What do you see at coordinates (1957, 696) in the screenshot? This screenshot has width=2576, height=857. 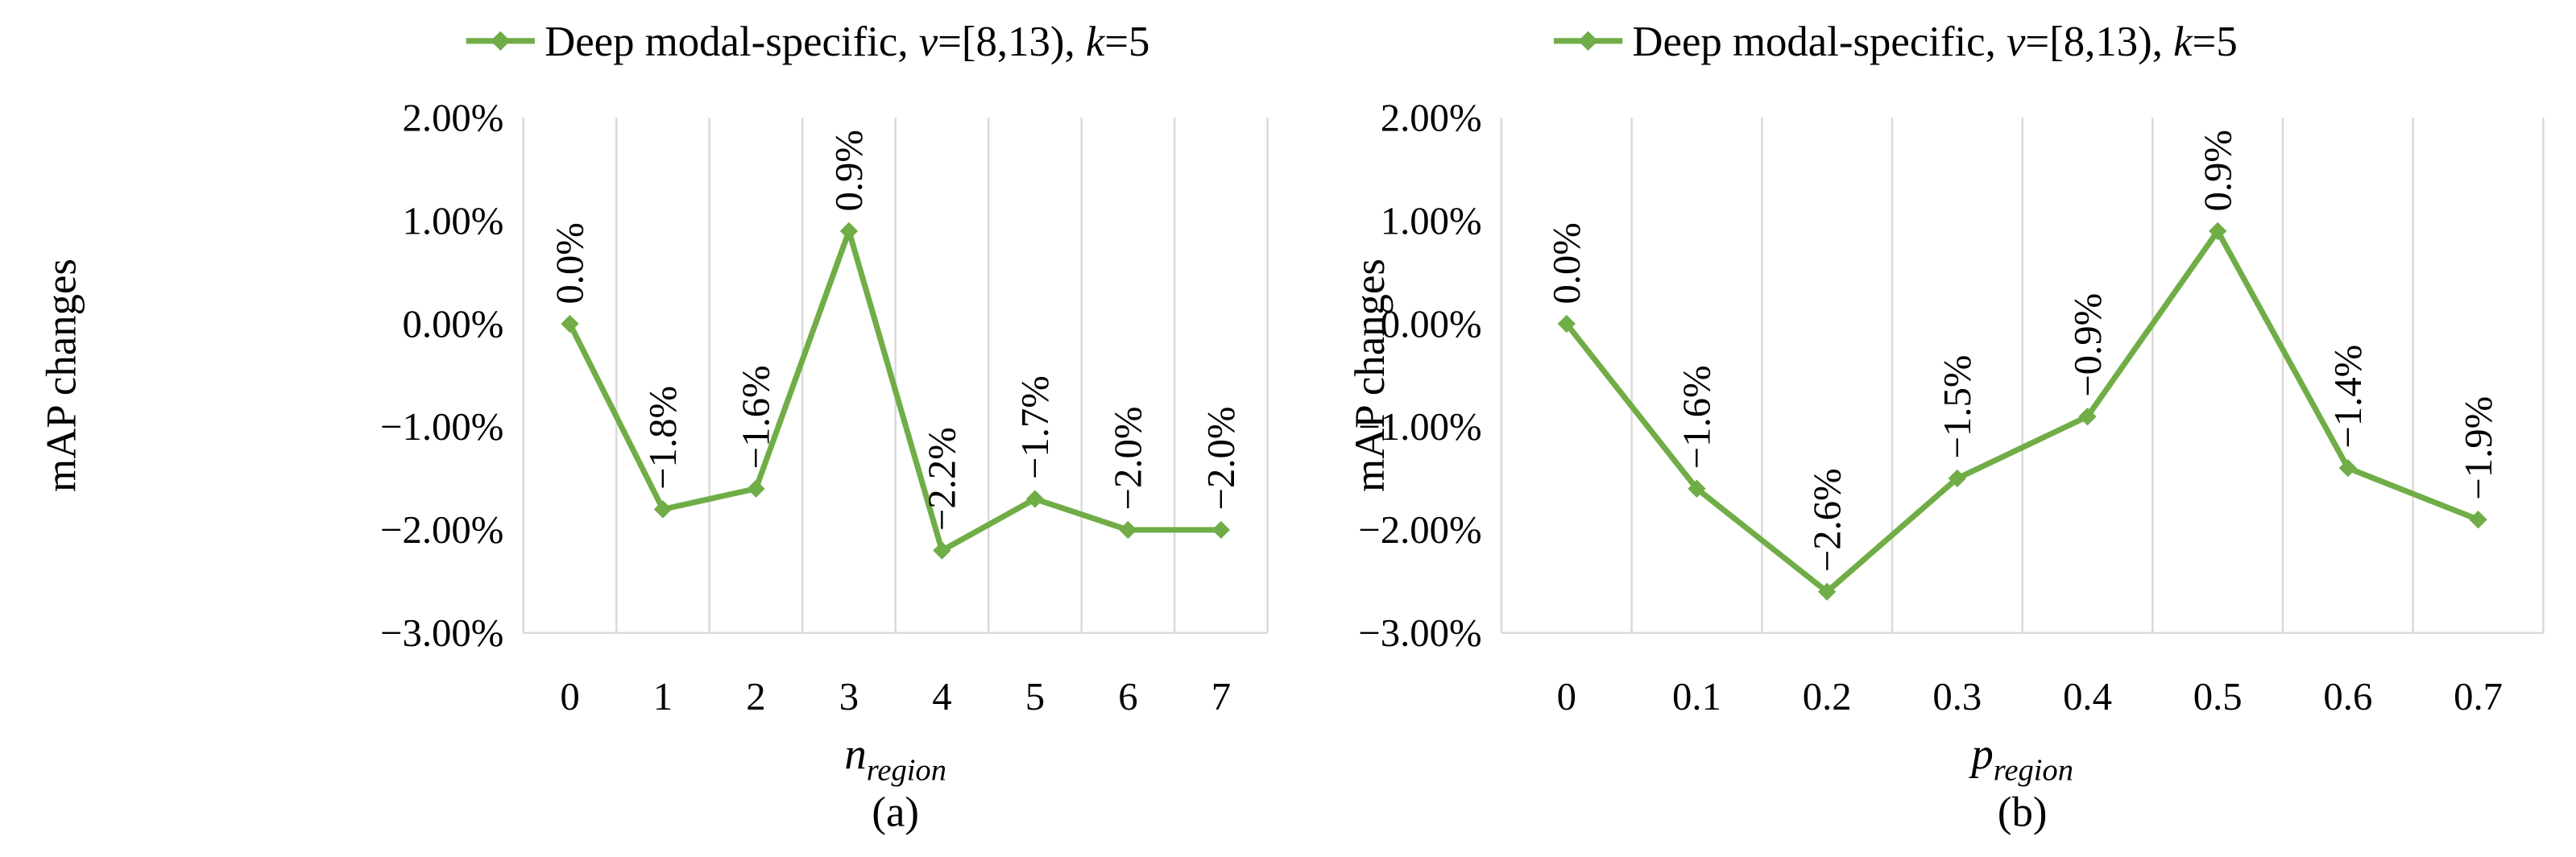 I see `x-tick-label: 0.3` at bounding box center [1957, 696].